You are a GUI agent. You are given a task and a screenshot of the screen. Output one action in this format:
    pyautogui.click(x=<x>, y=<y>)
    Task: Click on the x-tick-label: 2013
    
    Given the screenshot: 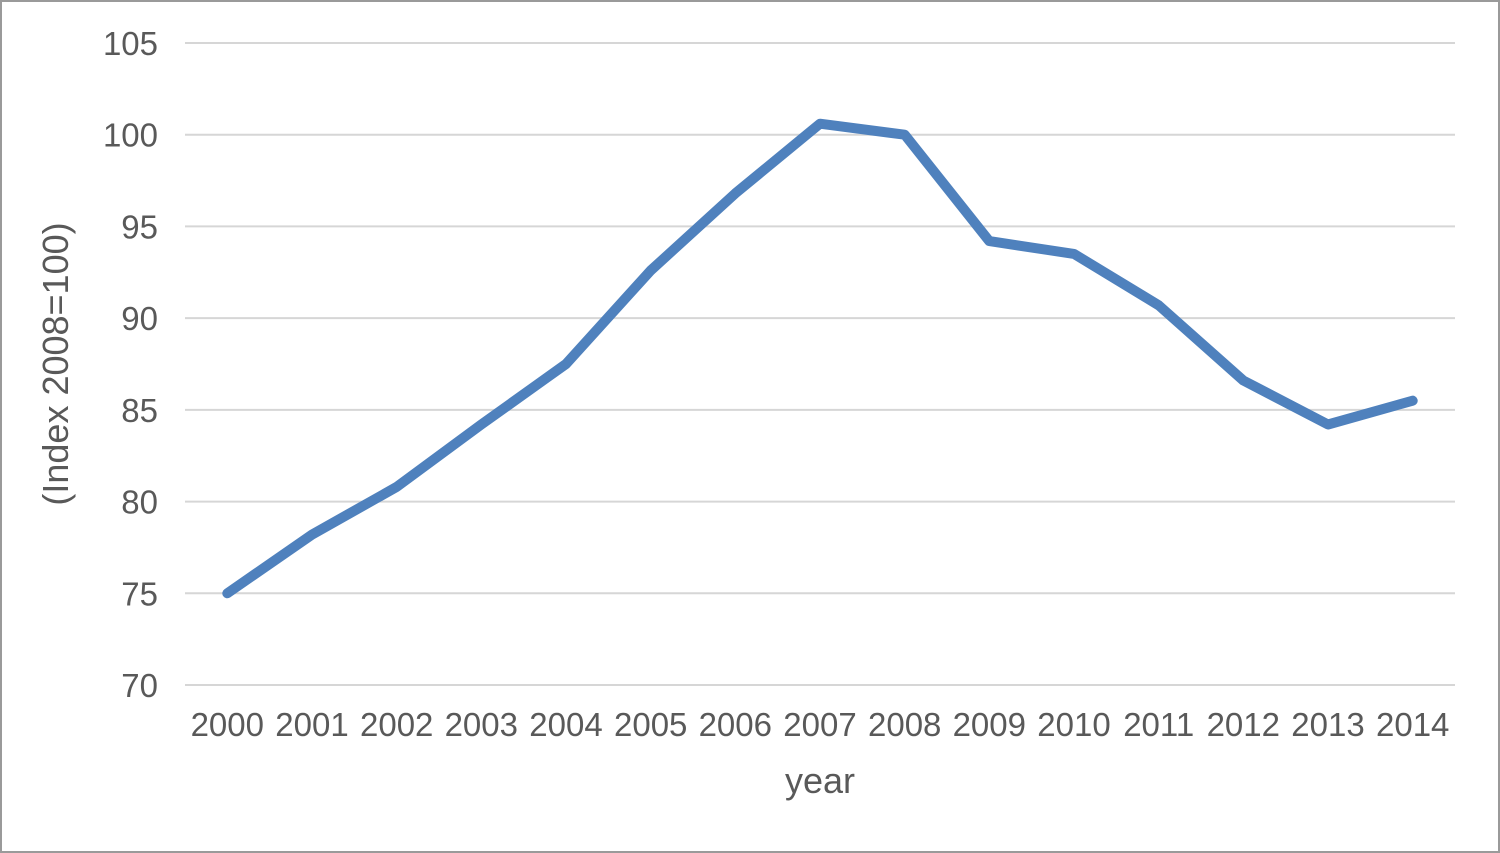 What is the action you would take?
    pyautogui.click(x=1327, y=724)
    